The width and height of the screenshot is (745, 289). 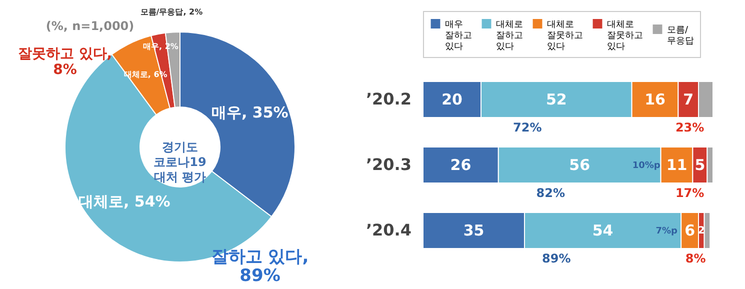 What do you see at coordinates (556, 258) in the screenshot?
I see `annotation: 89%` at bounding box center [556, 258].